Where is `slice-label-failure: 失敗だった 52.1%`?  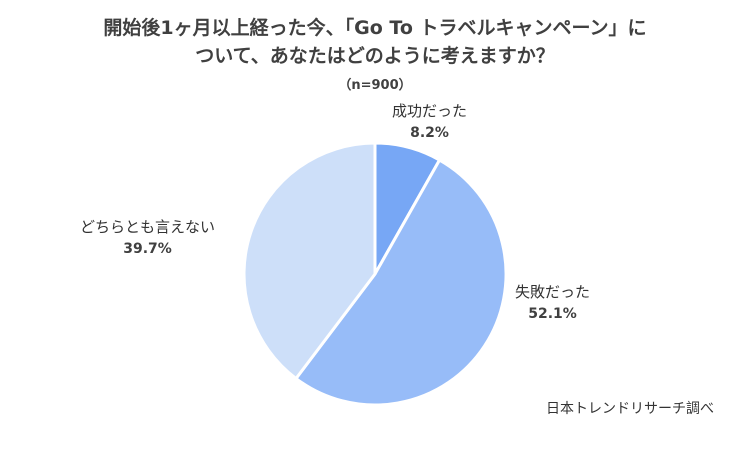
slice-label-failure: 失敗だった 52.1% is located at coordinates (552, 303).